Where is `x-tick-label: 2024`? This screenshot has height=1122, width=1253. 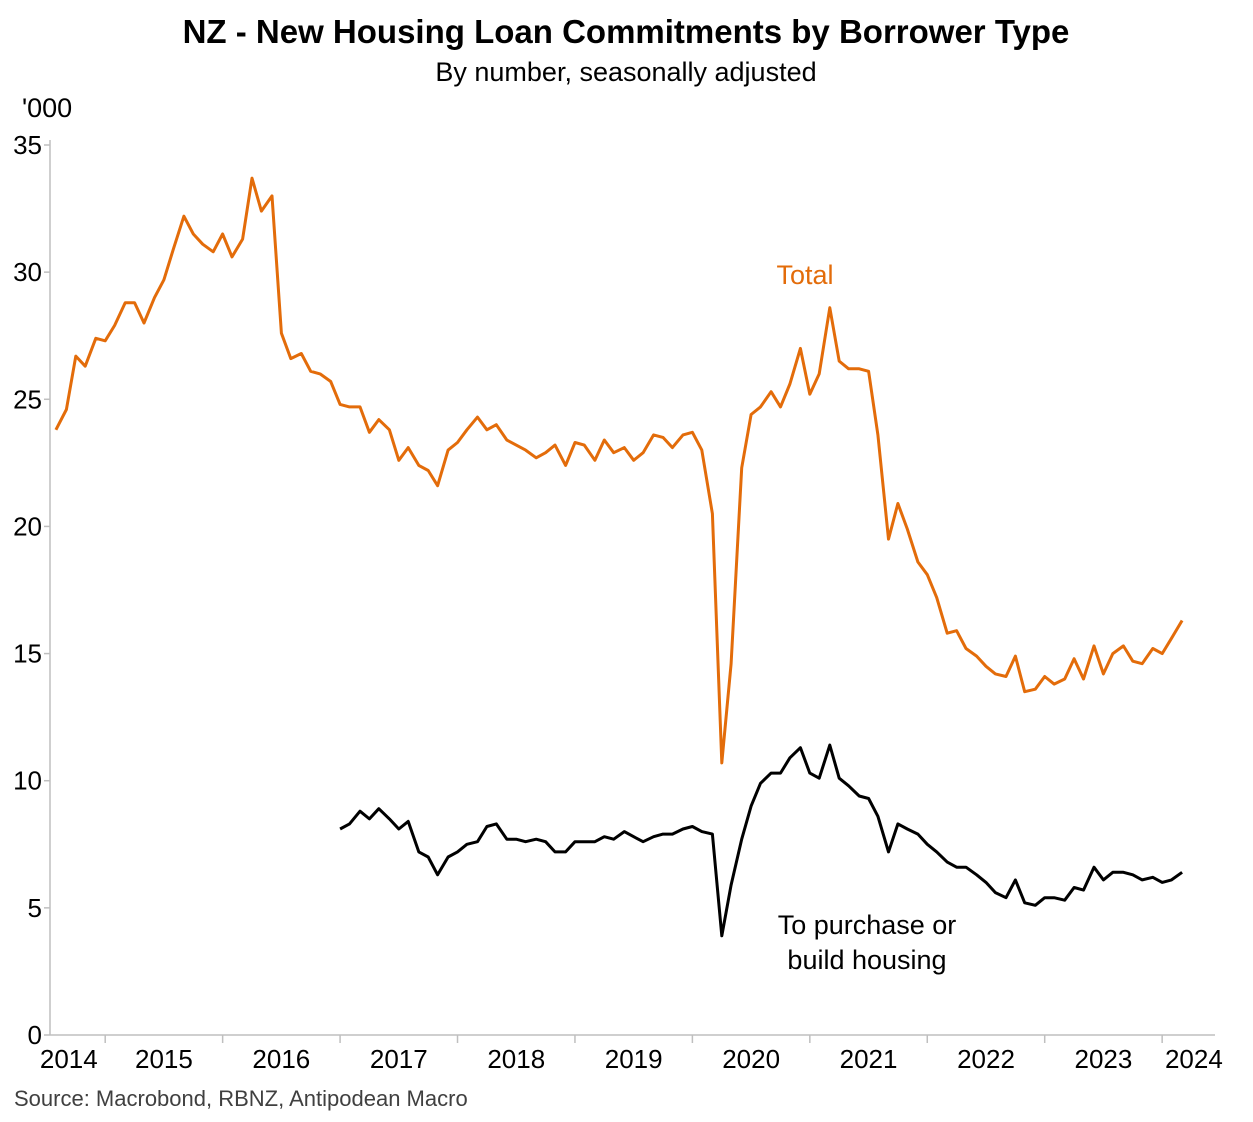
x-tick-label: 2024 is located at coordinates (1194, 1059).